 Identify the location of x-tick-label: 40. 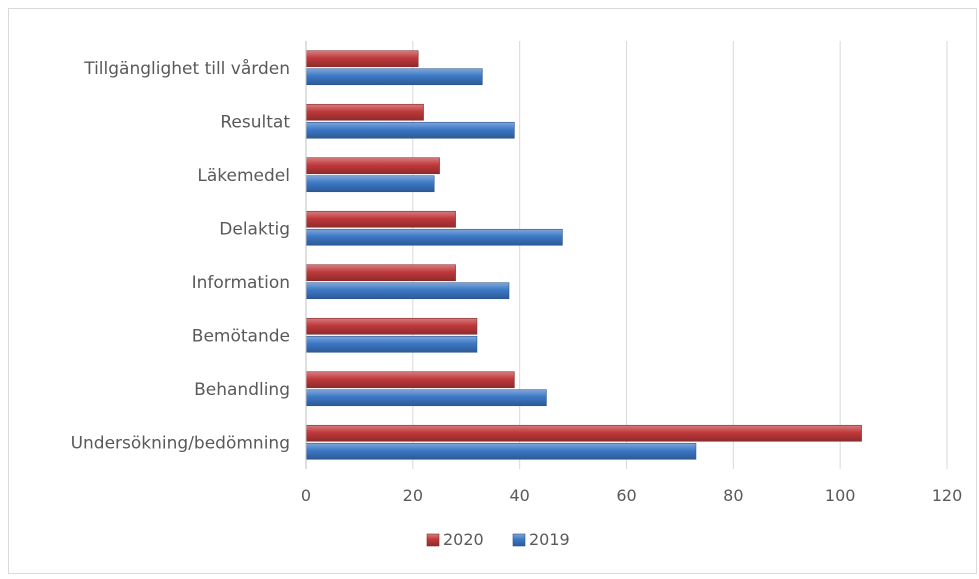
(519, 495).